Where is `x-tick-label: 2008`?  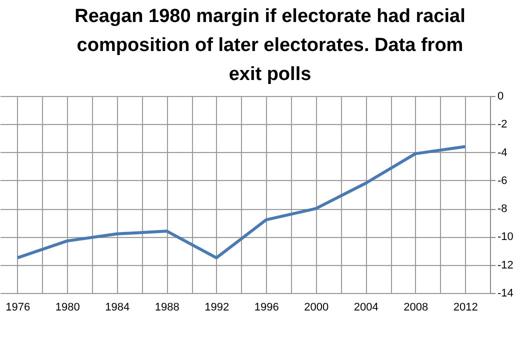
x-tick-label: 2008 is located at coordinates (416, 308).